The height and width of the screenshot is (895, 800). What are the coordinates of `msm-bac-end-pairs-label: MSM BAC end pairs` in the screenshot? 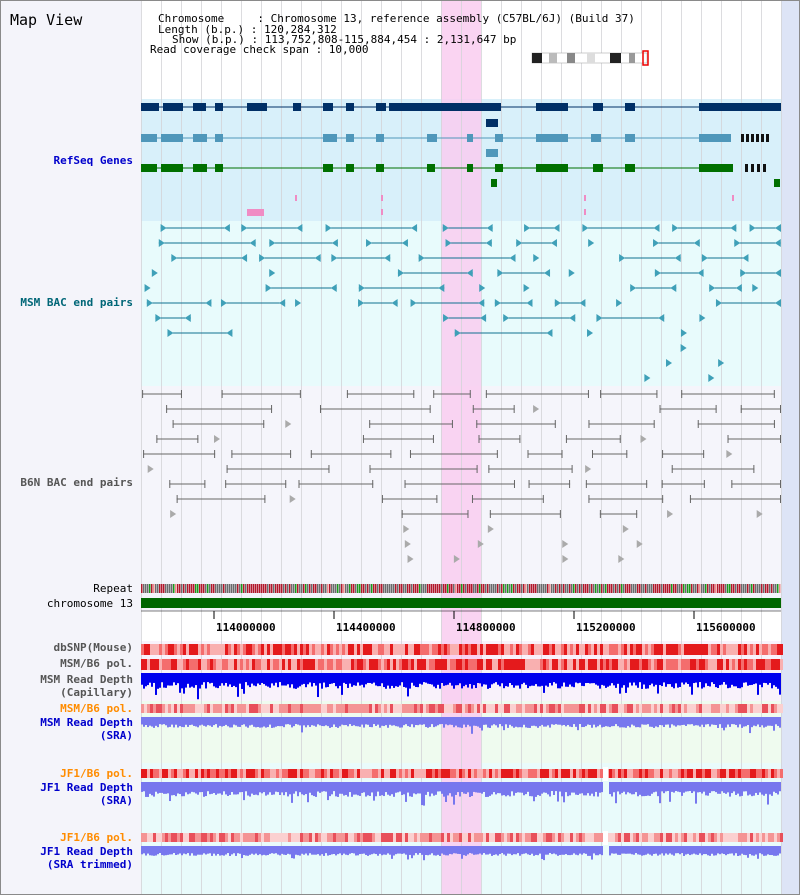 It's located at (76, 302).